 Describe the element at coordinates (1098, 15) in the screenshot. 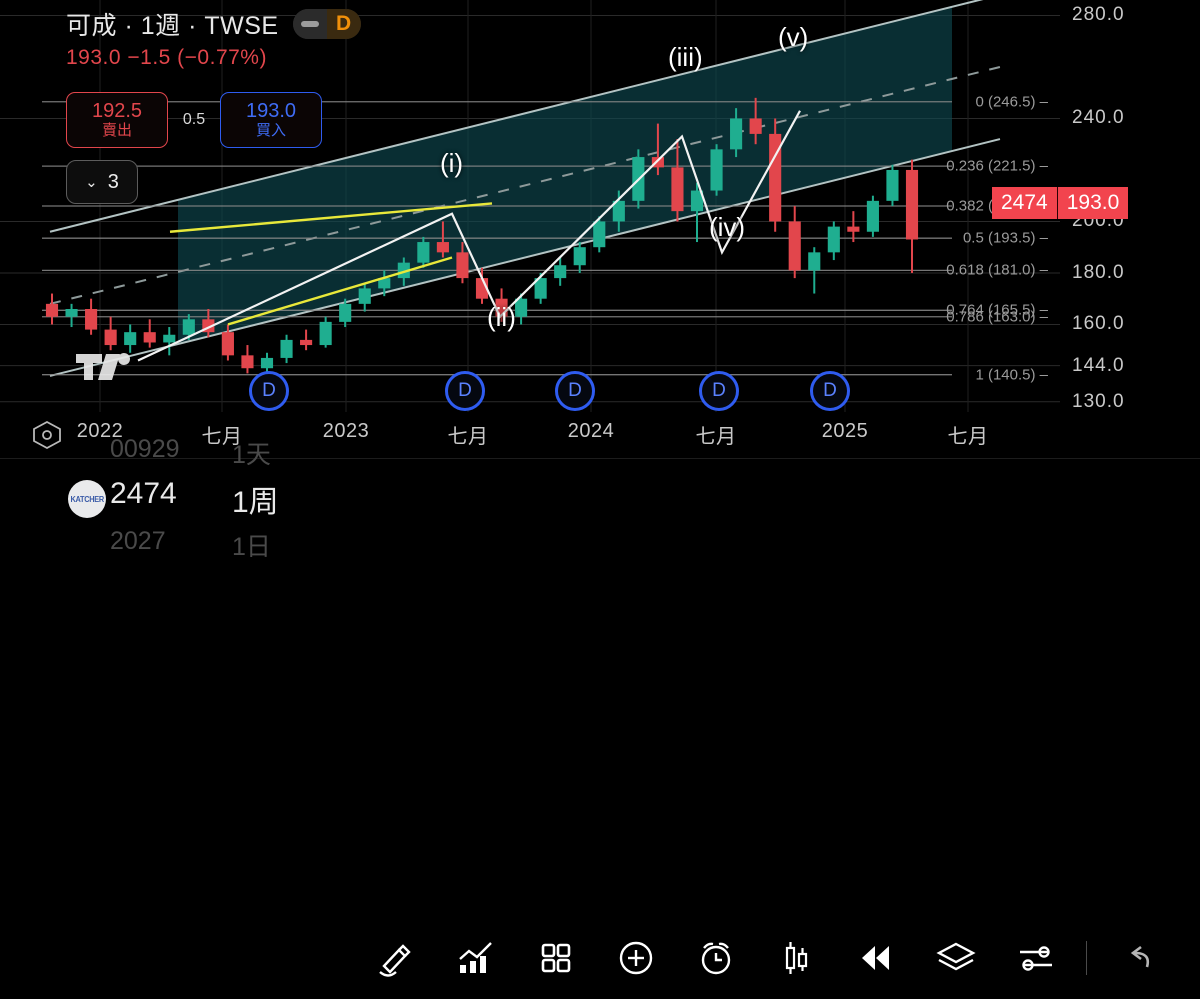

I see `price-tick: 280.0` at that location.